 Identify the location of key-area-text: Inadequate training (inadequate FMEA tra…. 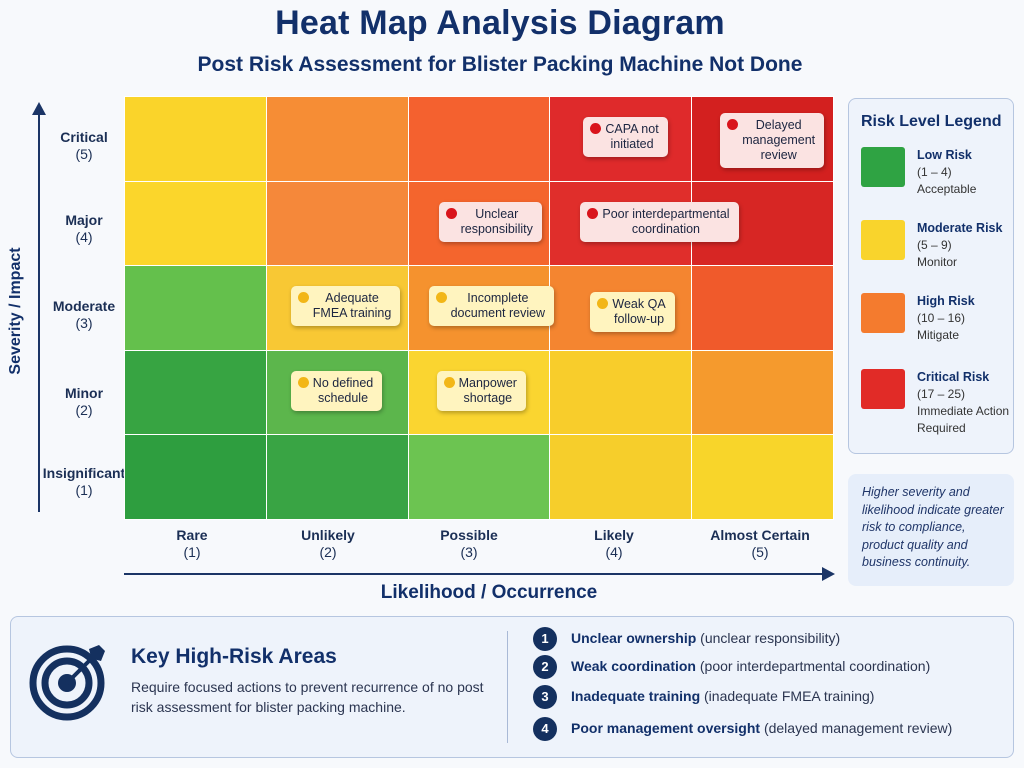
(722, 696).